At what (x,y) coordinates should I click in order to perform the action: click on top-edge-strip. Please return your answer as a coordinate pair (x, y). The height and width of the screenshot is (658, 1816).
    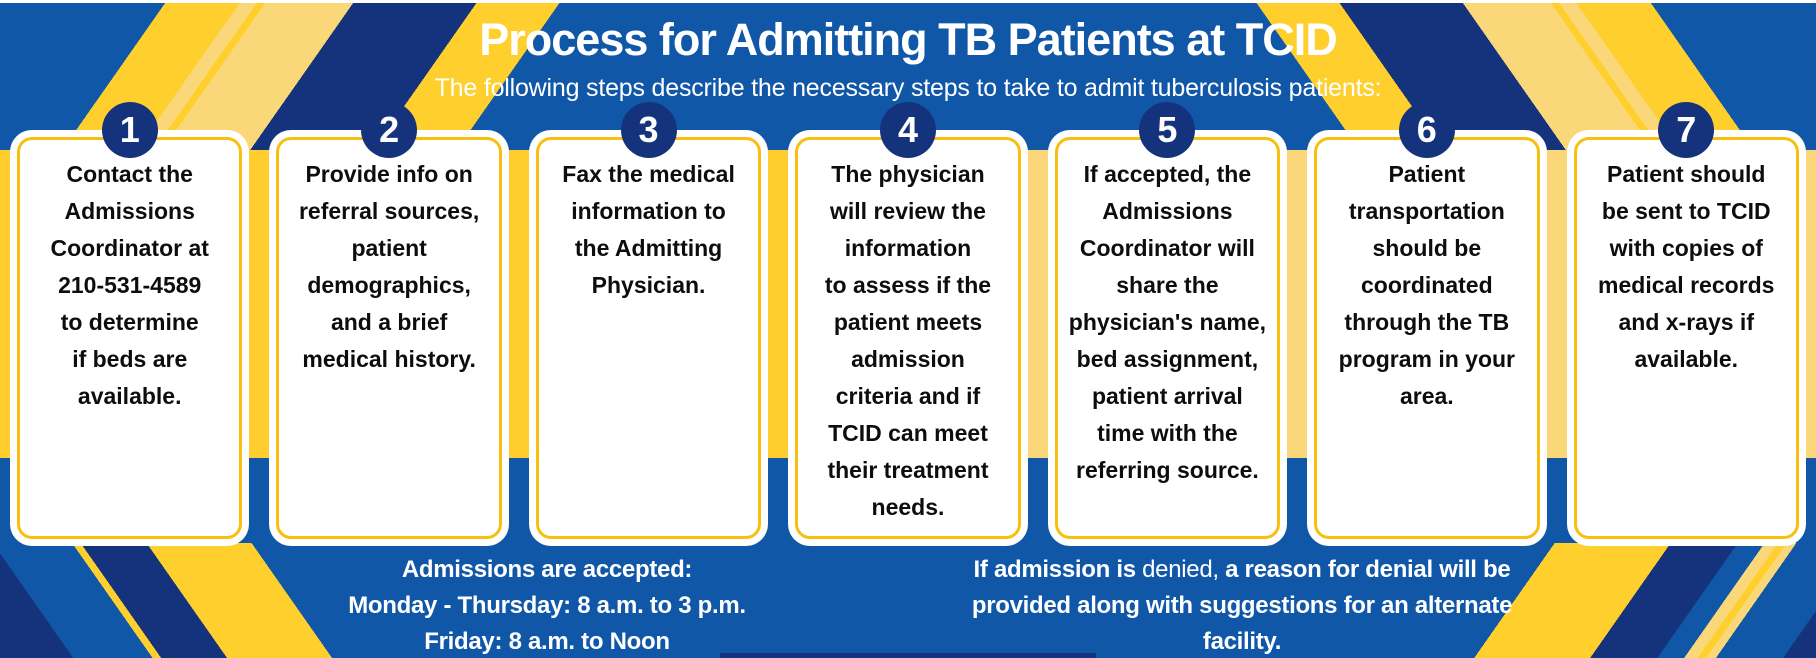
    Looking at the image, I should click on (908, 1).